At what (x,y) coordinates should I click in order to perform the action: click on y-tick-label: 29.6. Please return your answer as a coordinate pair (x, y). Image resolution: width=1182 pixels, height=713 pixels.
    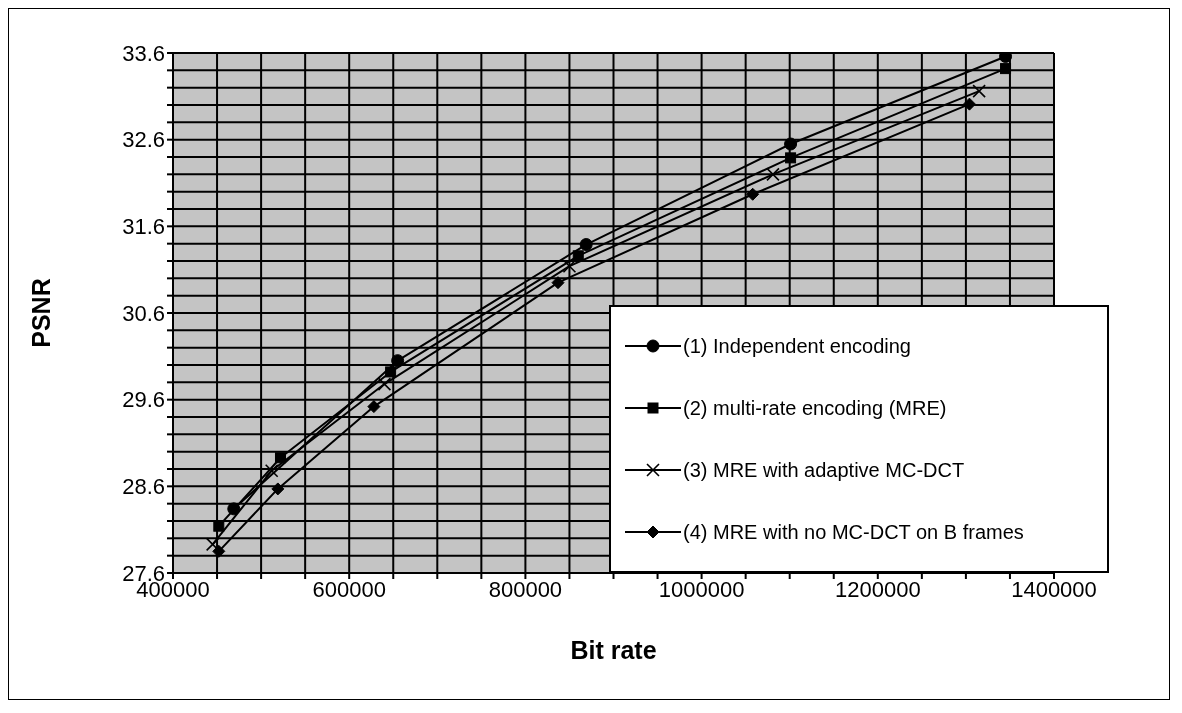
    Looking at the image, I should click on (143, 400).